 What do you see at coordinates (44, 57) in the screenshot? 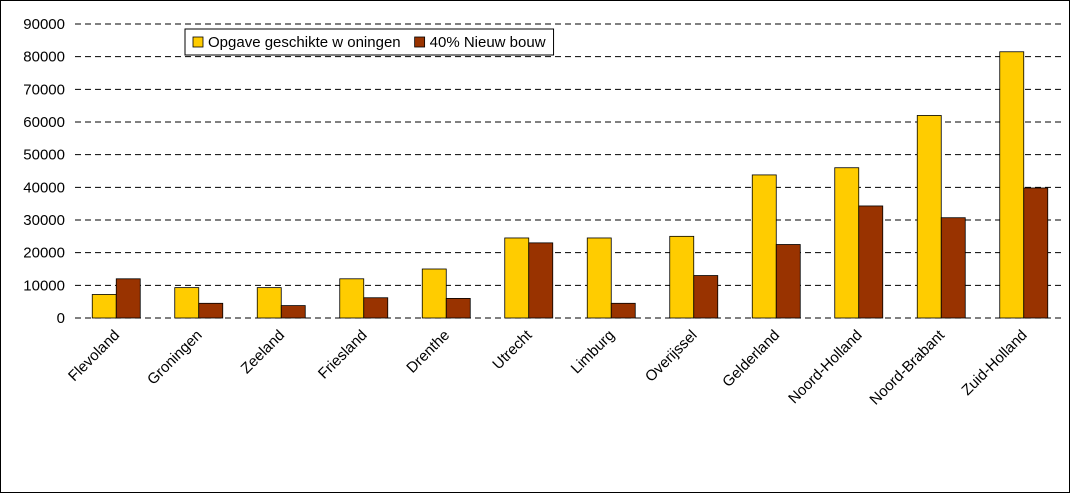
I see `y-tick-label: 80000` at bounding box center [44, 57].